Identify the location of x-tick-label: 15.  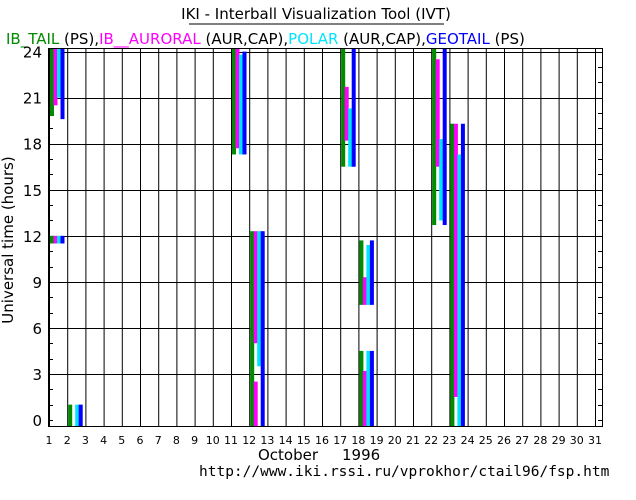
(304, 440).